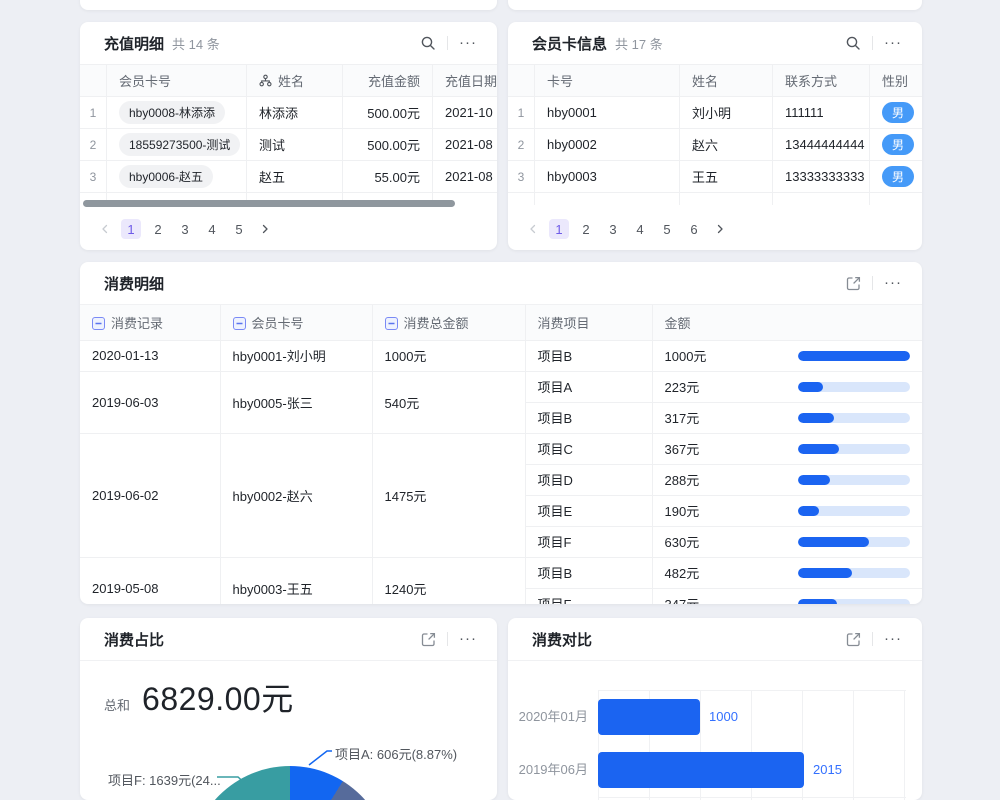  What do you see at coordinates (787, 418) in the screenshot?
I see `amount-cell: 317元` at bounding box center [787, 418].